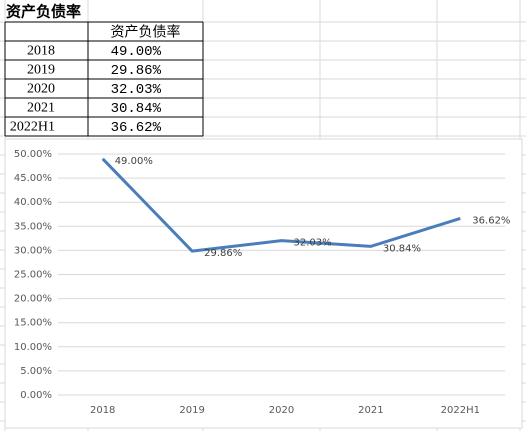 Image resolution: width=526 pixels, height=431 pixels. What do you see at coordinates (43, 12) in the screenshot?
I see `sheet-title: 资产负债率` at bounding box center [43, 12].